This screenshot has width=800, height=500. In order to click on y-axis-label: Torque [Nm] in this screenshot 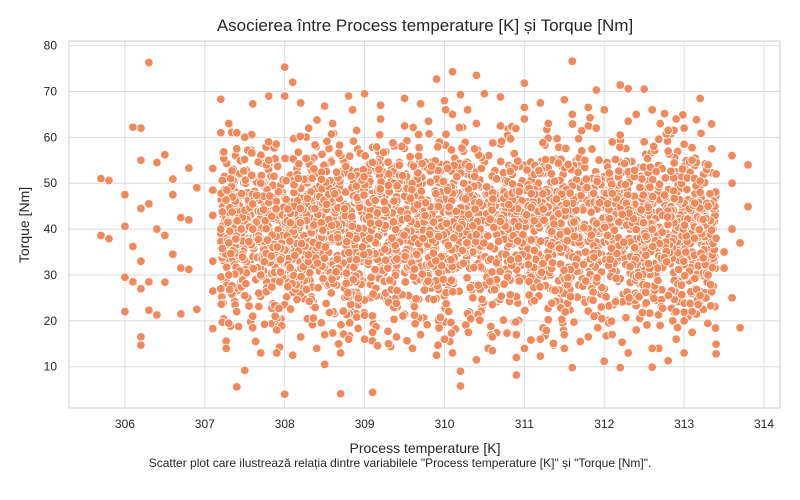, I will do `click(24, 225)`.